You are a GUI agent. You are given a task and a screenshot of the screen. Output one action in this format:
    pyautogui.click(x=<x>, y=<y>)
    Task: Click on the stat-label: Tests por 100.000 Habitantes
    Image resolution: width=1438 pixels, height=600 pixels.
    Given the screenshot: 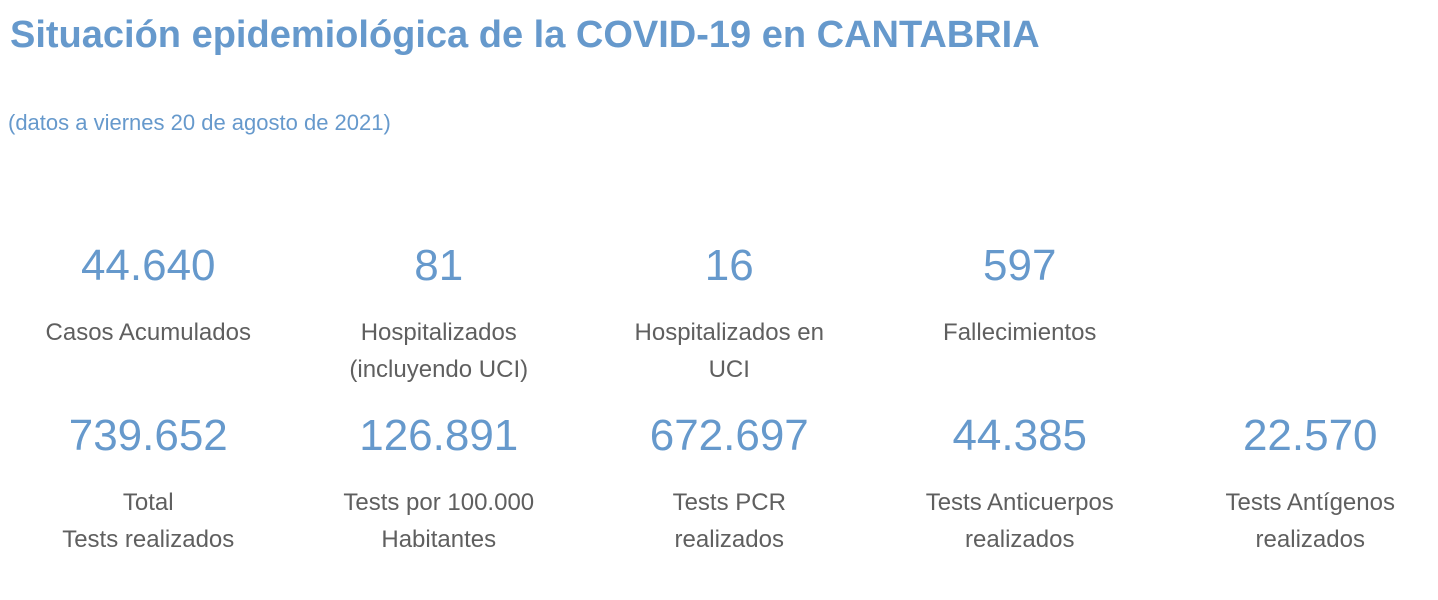 What is the action you would take?
    pyautogui.click(x=439, y=521)
    